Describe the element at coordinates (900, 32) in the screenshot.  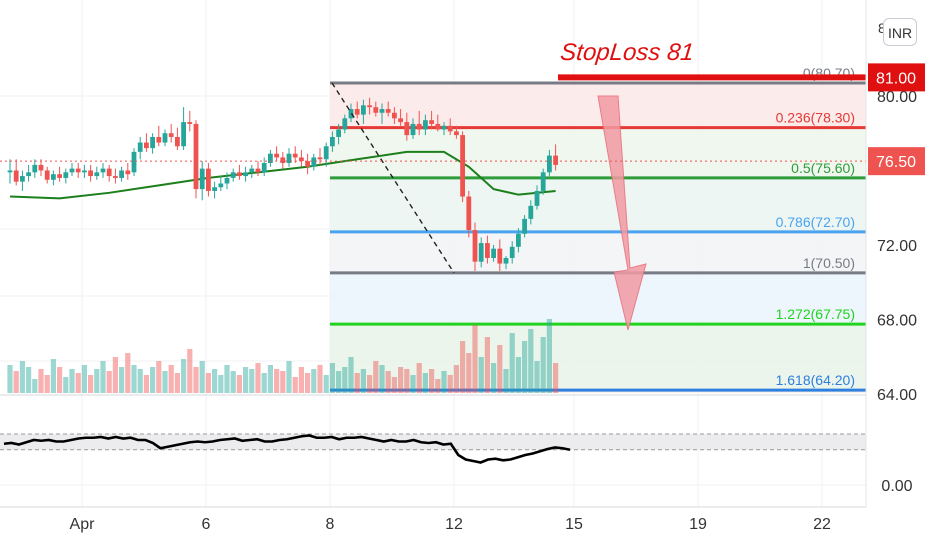
I see `currency-button: INR` at that location.